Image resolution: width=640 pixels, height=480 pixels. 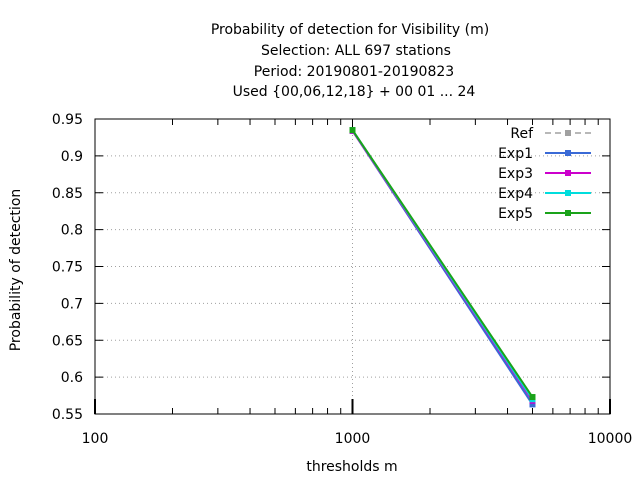 What do you see at coordinates (515, 214) in the screenshot?
I see `legend-label-exp5: Exp5` at bounding box center [515, 214].